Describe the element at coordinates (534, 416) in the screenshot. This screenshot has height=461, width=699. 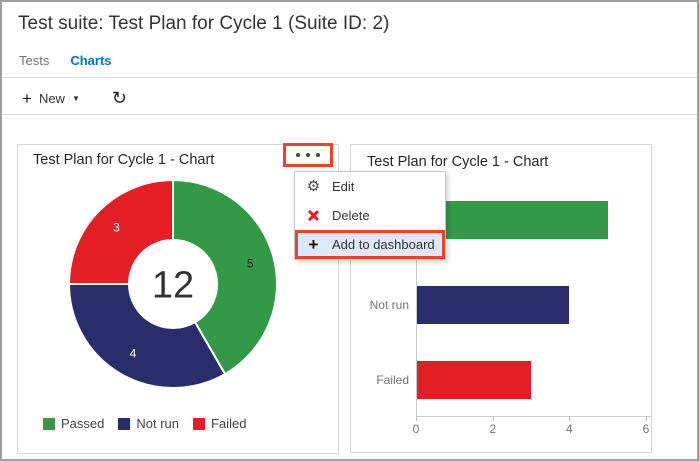
I see `x-axis-line` at that location.